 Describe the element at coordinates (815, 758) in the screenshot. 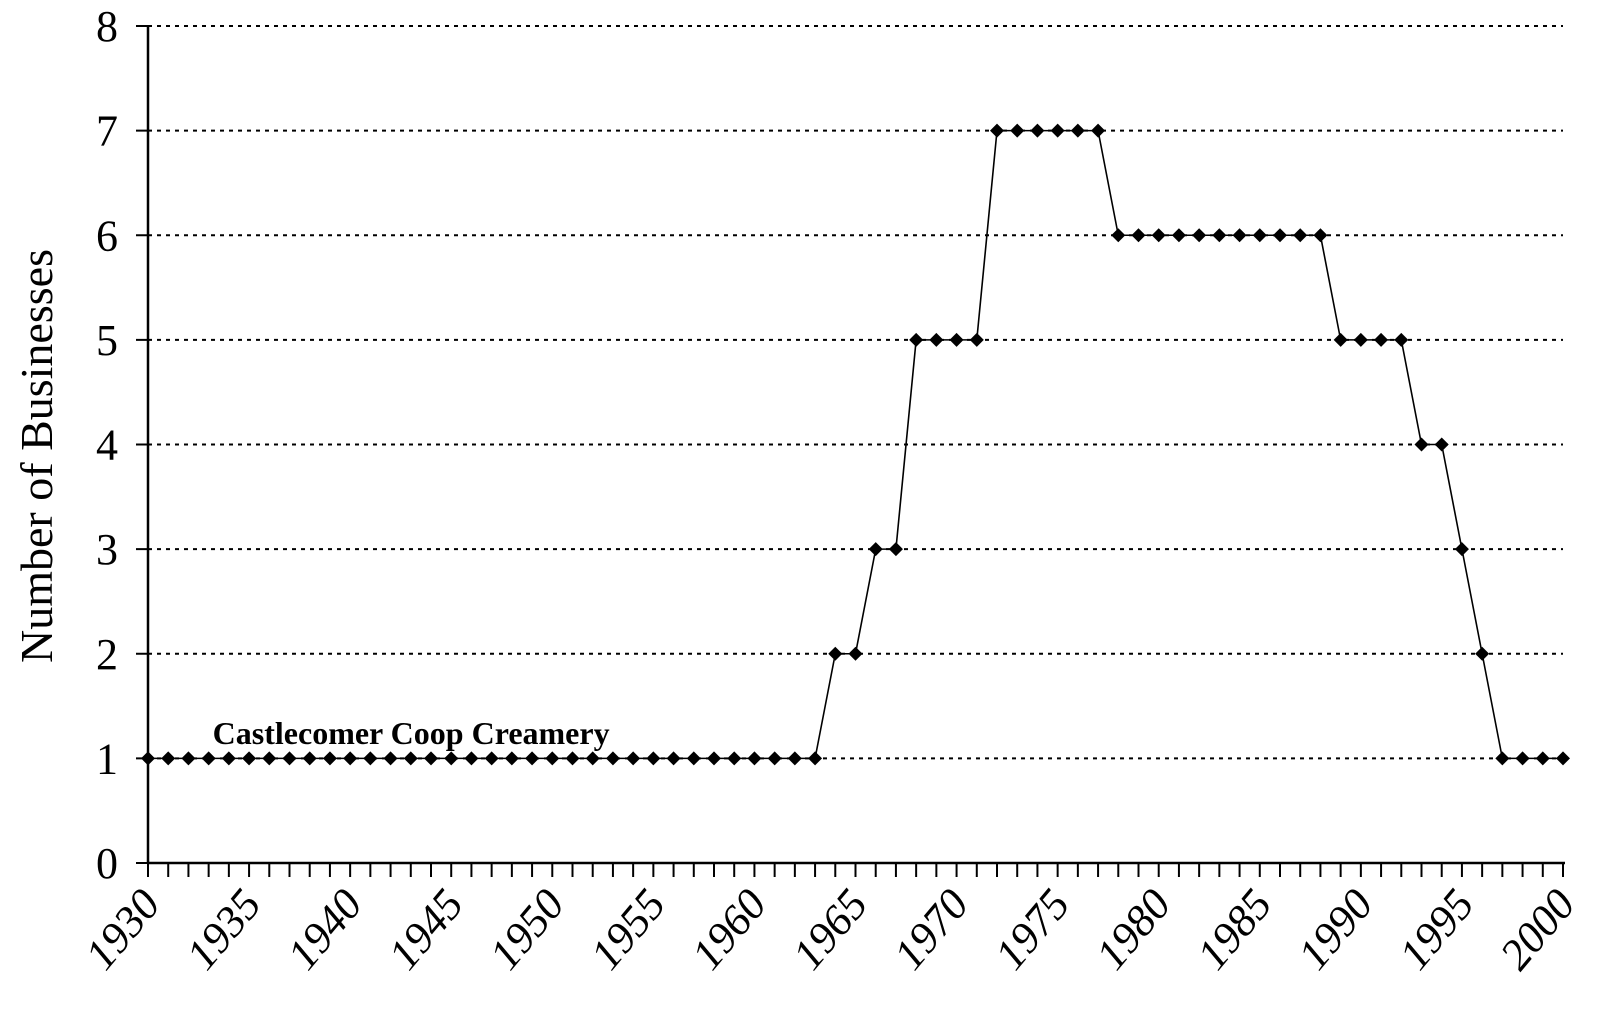

I see `data-point-1963` at that location.